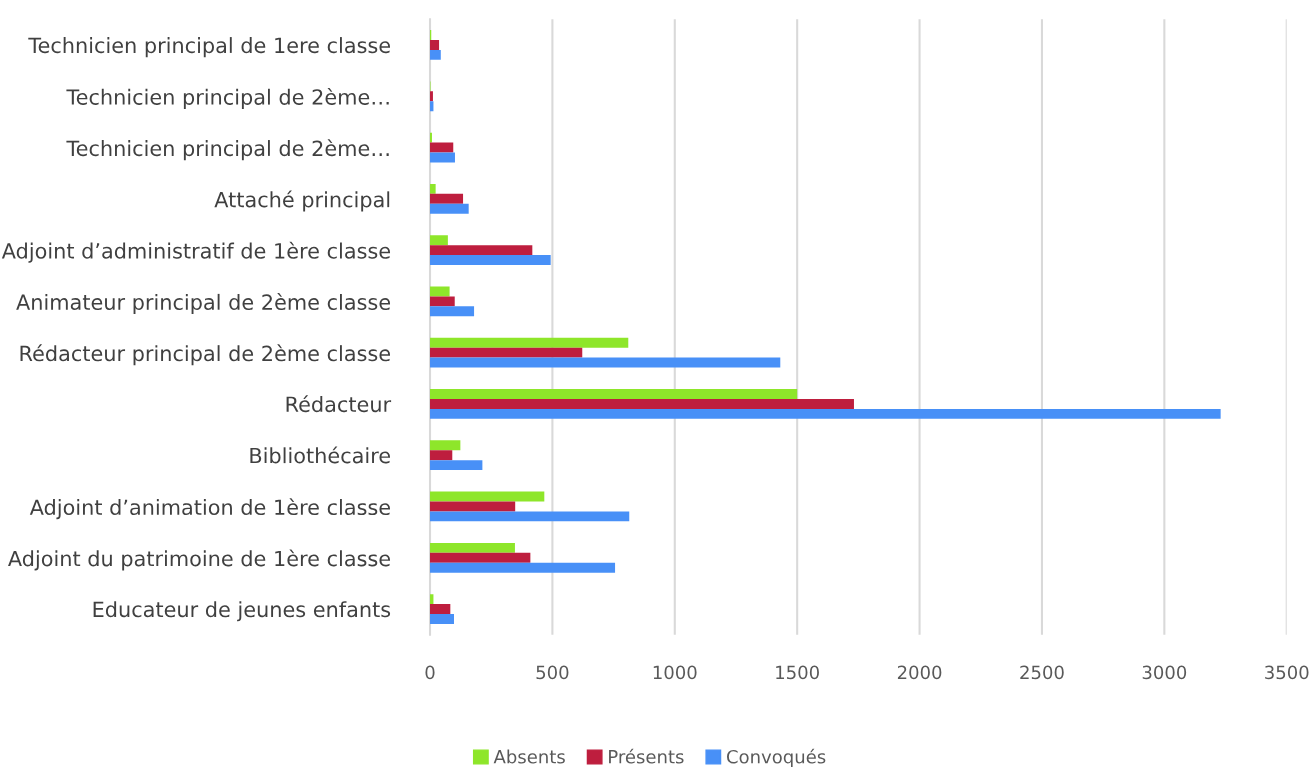 The image size is (1313, 774). Describe the element at coordinates (919, 672) in the screenshot. I see `x-tick-label: 2000` at that location.